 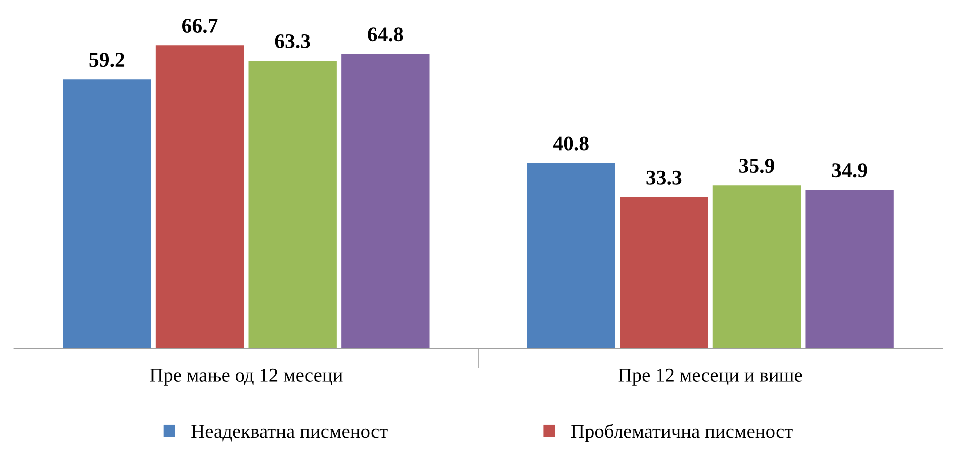 I want to click on data-label: 33.3, so click(x=664, y=177).